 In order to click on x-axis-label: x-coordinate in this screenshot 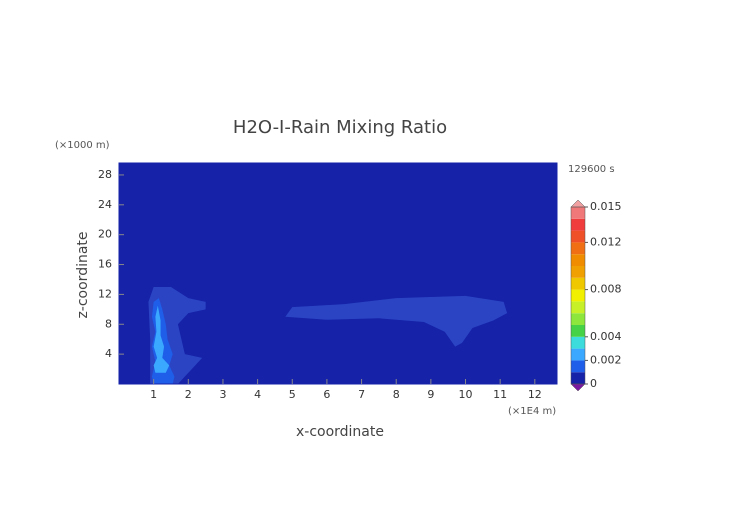, I will do `click(340, 432)`.